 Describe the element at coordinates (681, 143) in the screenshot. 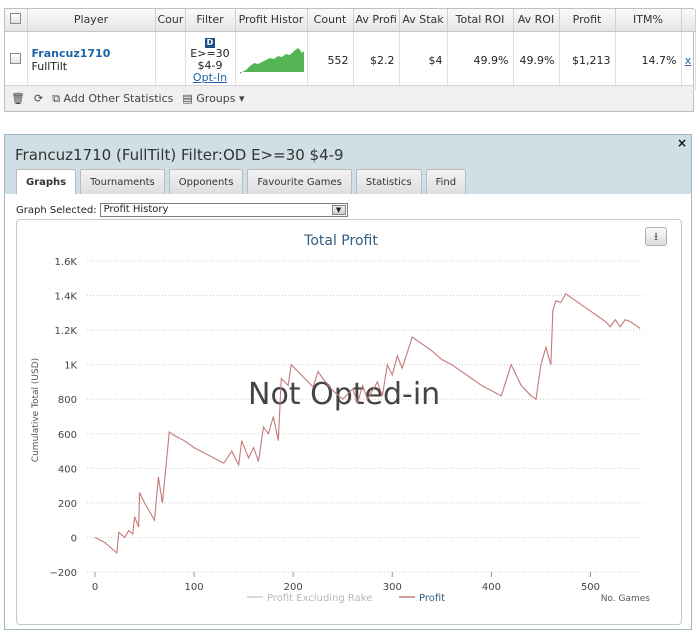

I see `close-icon: ×` at that location.